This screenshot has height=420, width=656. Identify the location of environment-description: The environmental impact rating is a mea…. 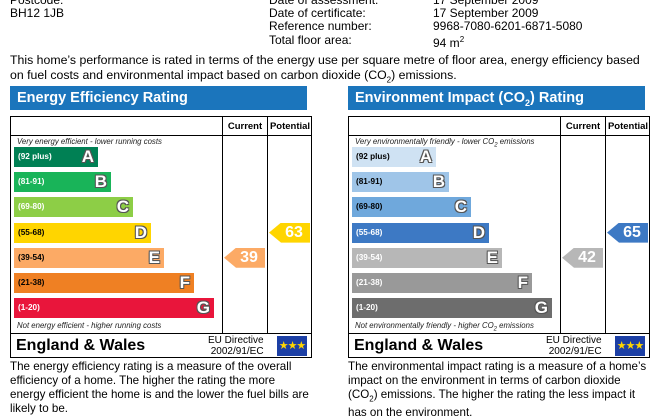
(497, 390).